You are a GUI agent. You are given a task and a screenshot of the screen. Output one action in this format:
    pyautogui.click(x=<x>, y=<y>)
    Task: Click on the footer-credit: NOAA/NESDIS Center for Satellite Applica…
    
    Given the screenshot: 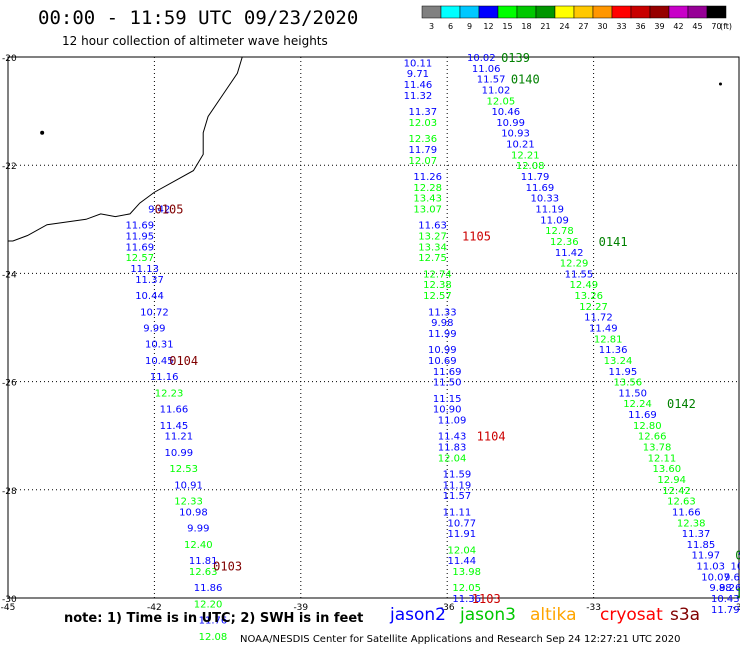 What is the action you would take?
    pyautogui.click(x=460, y=639)
    